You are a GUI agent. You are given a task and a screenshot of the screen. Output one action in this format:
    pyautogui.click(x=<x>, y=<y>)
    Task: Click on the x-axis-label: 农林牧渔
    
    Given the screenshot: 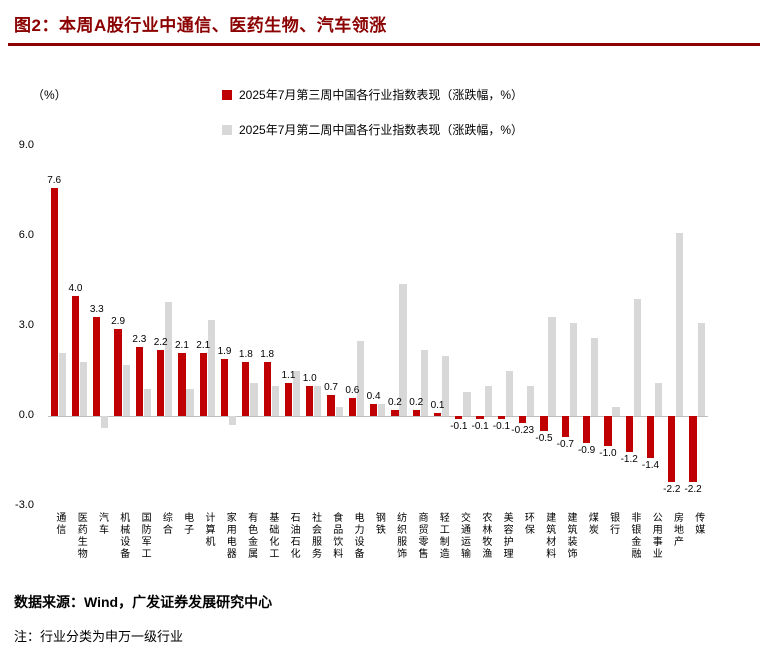 What is the action you would take?
    pyautogui.click(x=485, y=536)
    